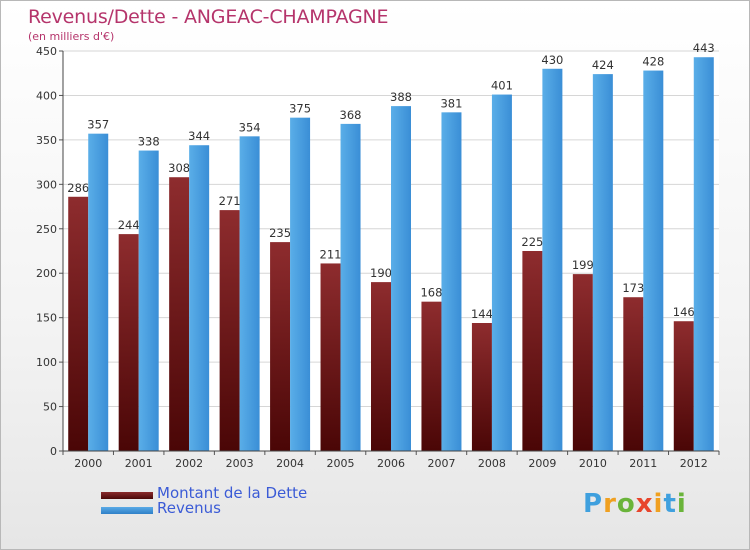 The height and width of the screenshot is (550, 750). What do you see at coordinates (149, 142) in the screenshot?
I see `data-label-revenus: 338` at bounding box center [149, 142].